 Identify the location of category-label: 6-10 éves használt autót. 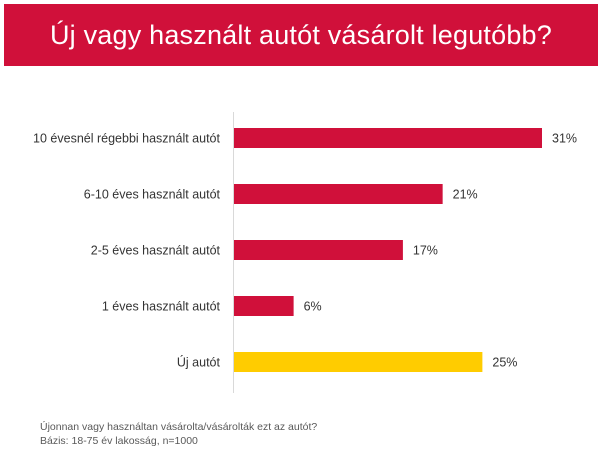
(152, 195).